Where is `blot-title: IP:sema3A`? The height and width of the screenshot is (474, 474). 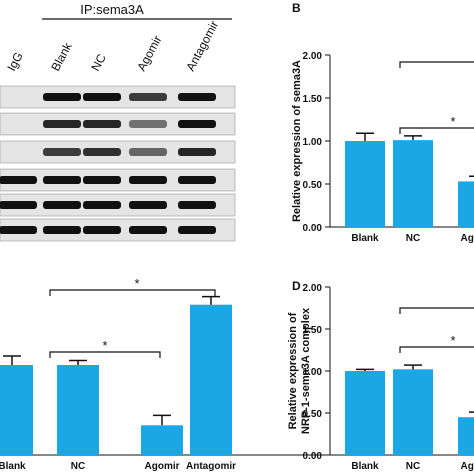
blot-title: IP:sema3A is located at coordinates (112, 9).